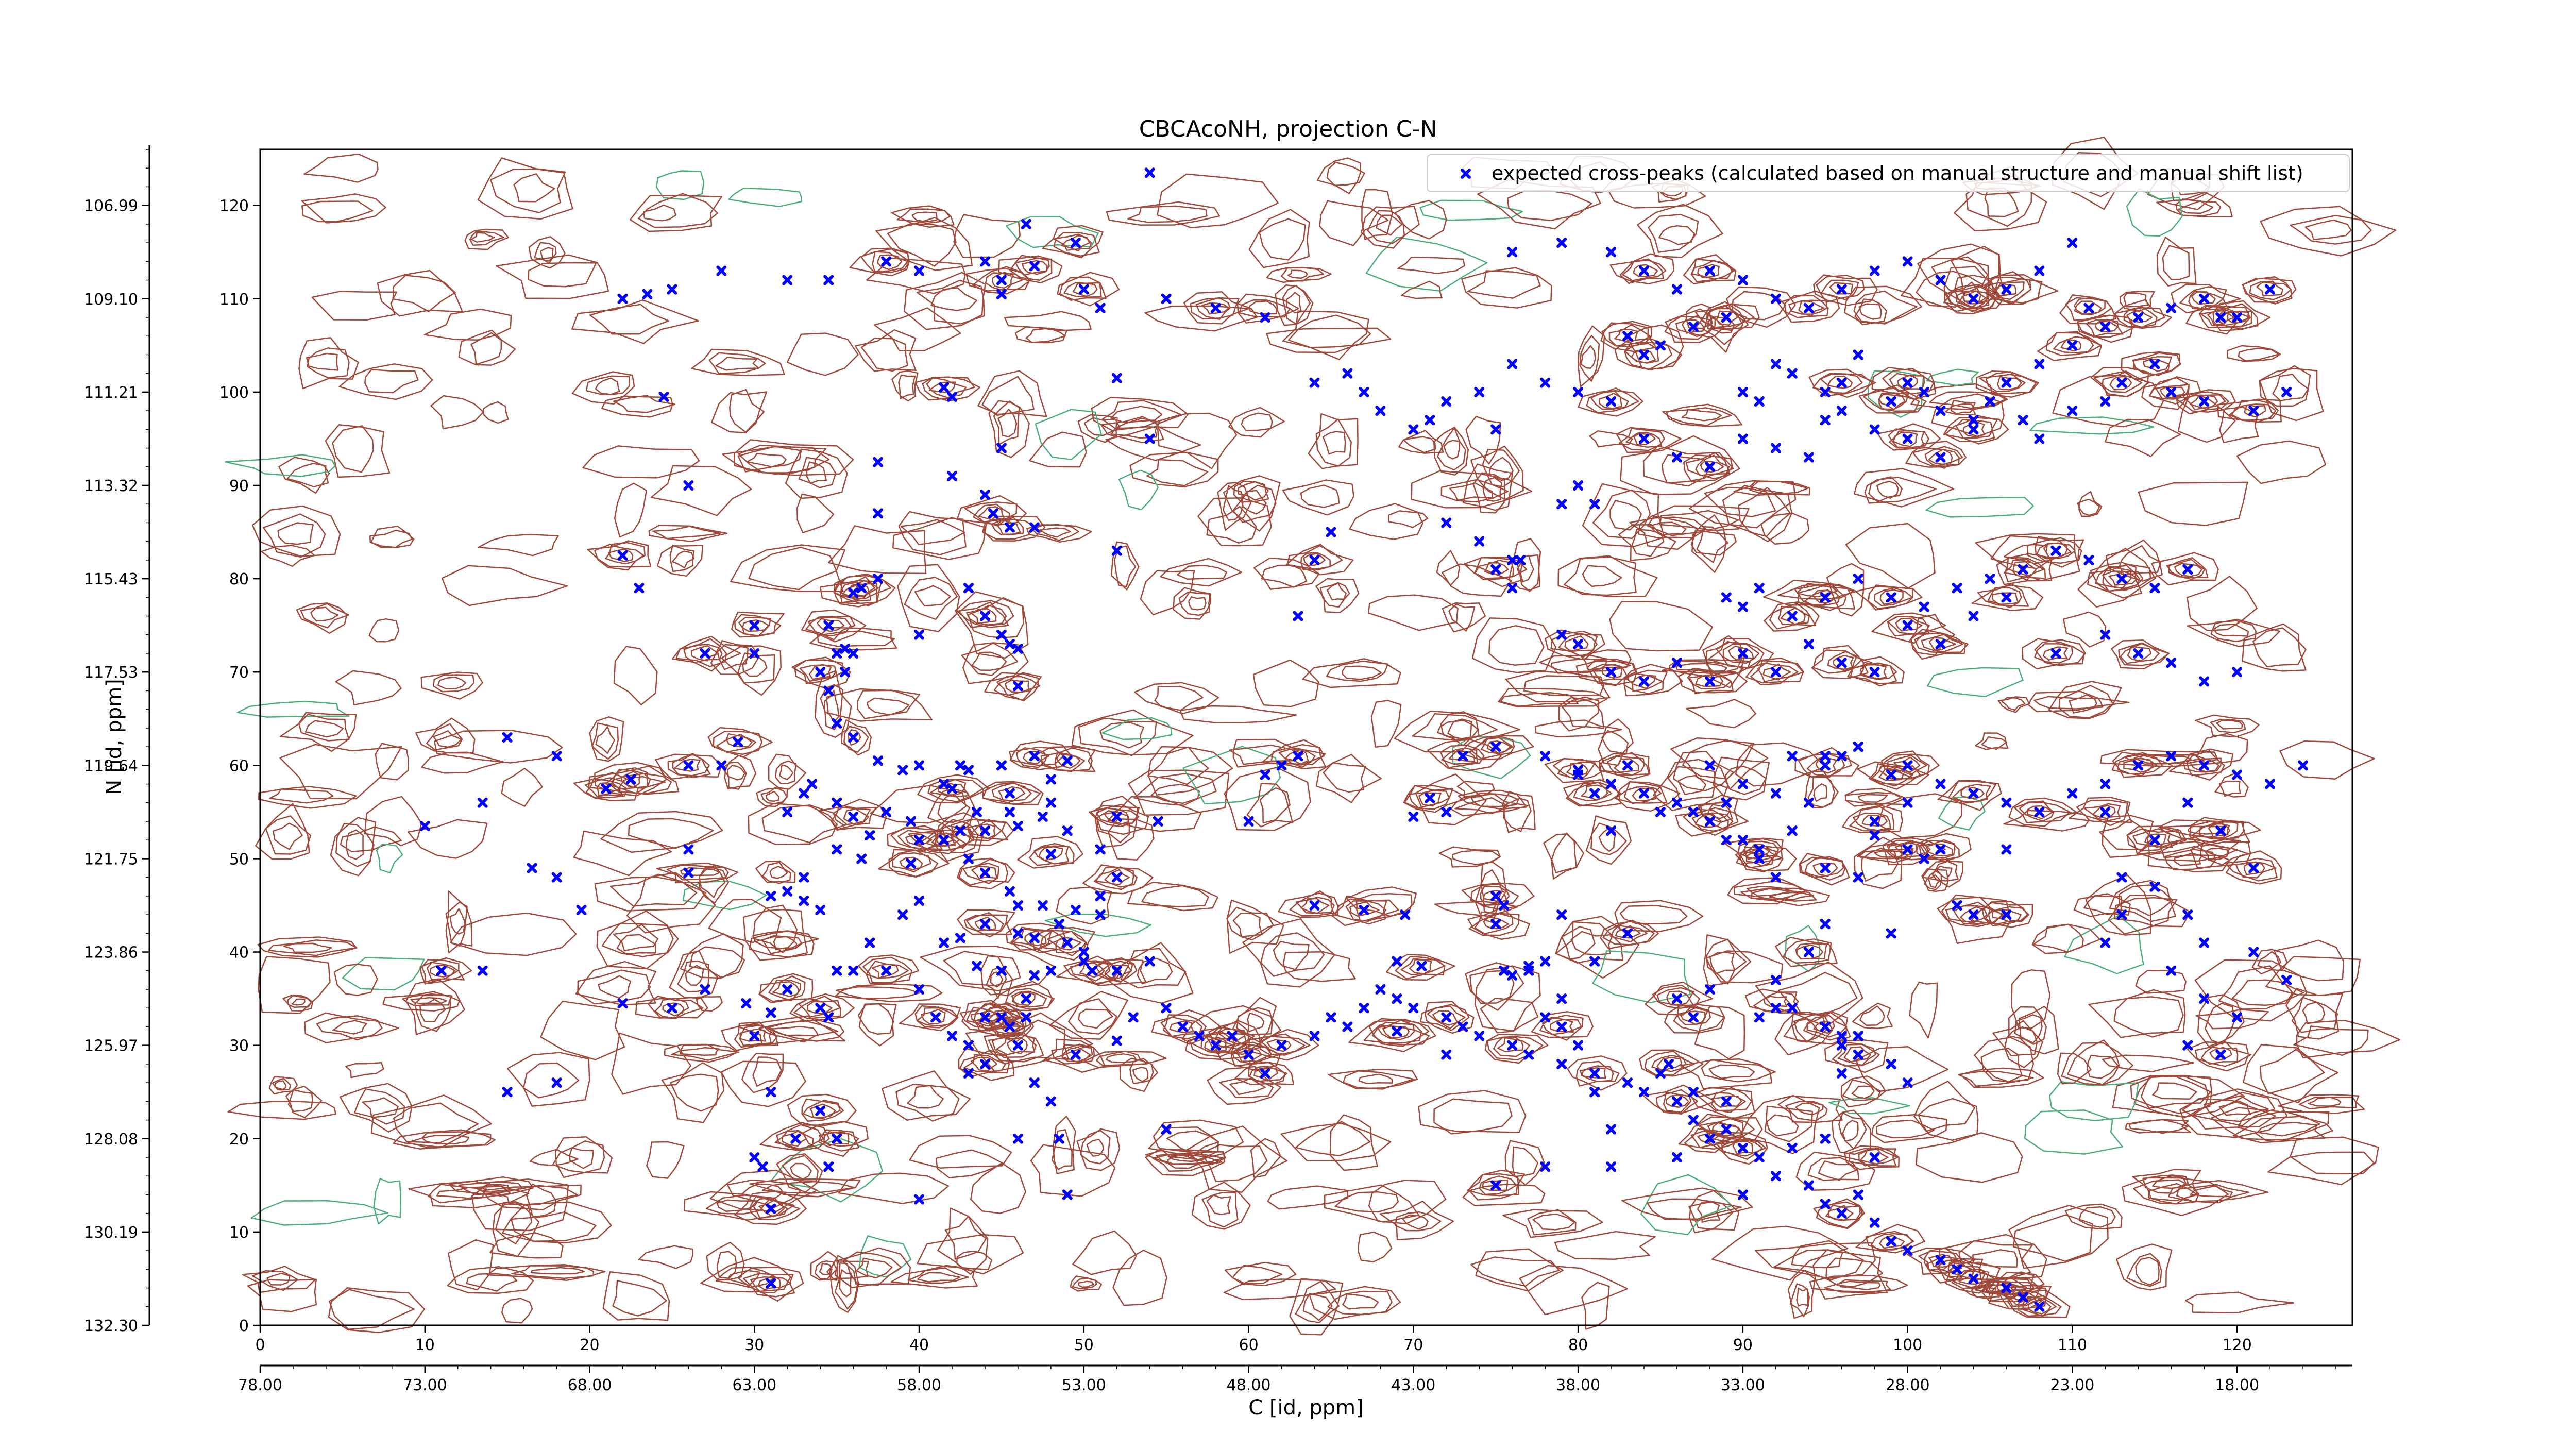  What do you see at coordinates (234, 393) in the screenshot?
I see `y-tick-label: 100` at bounding box center [234, 393].